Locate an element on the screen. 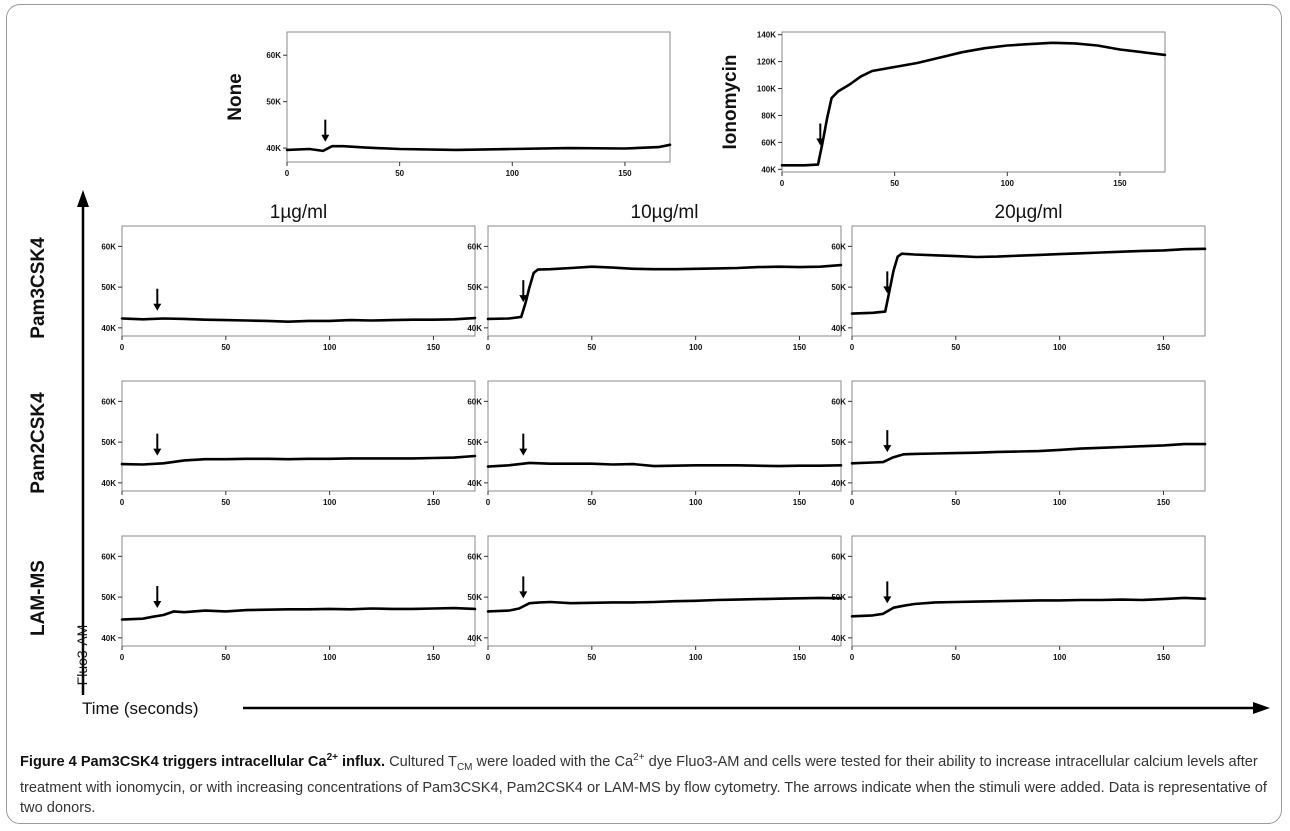 The image size is (1290, 831). grid-panel-1-series-line is located at coordinates (664, 292).